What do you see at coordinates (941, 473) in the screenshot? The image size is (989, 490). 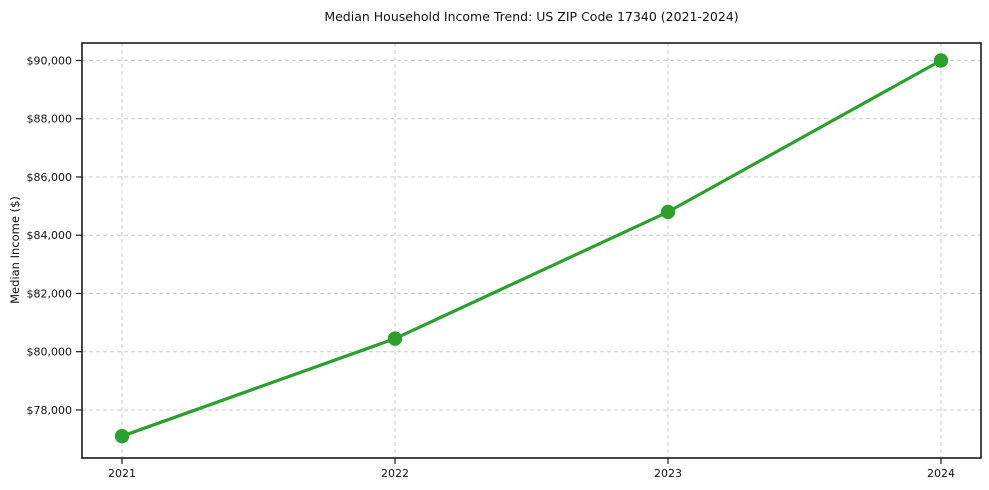 I see `x-tick-label: 2024` at bounding box center [941, 473].